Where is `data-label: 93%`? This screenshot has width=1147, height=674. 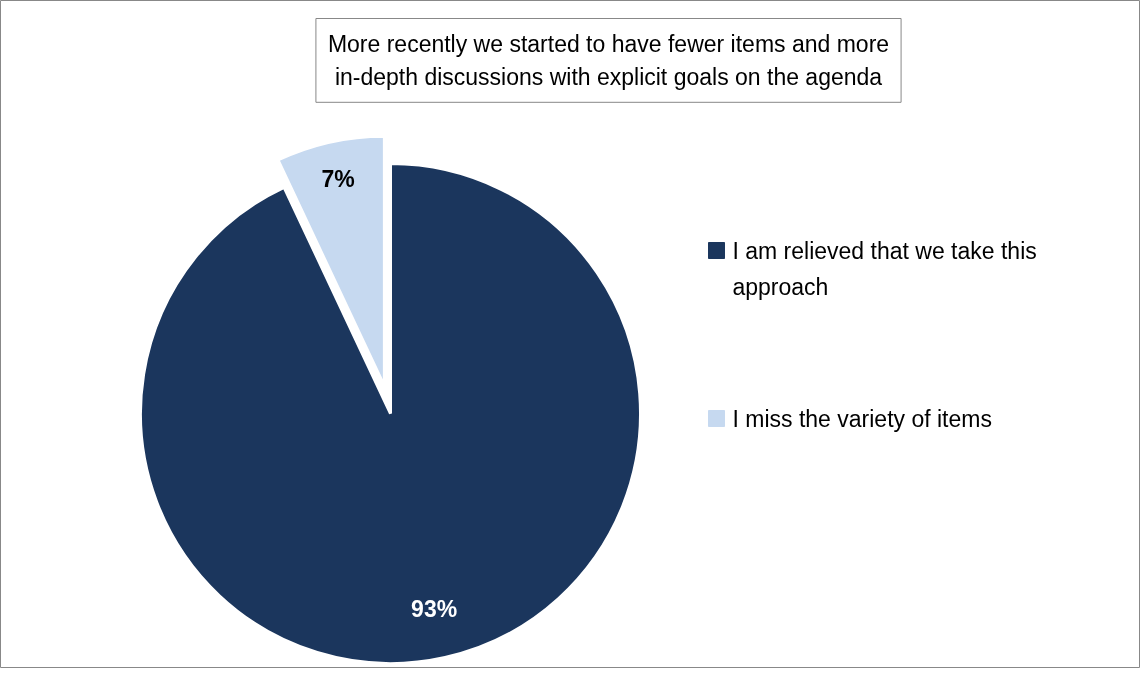 data-label: 93% is located at coordinates (434, 608).